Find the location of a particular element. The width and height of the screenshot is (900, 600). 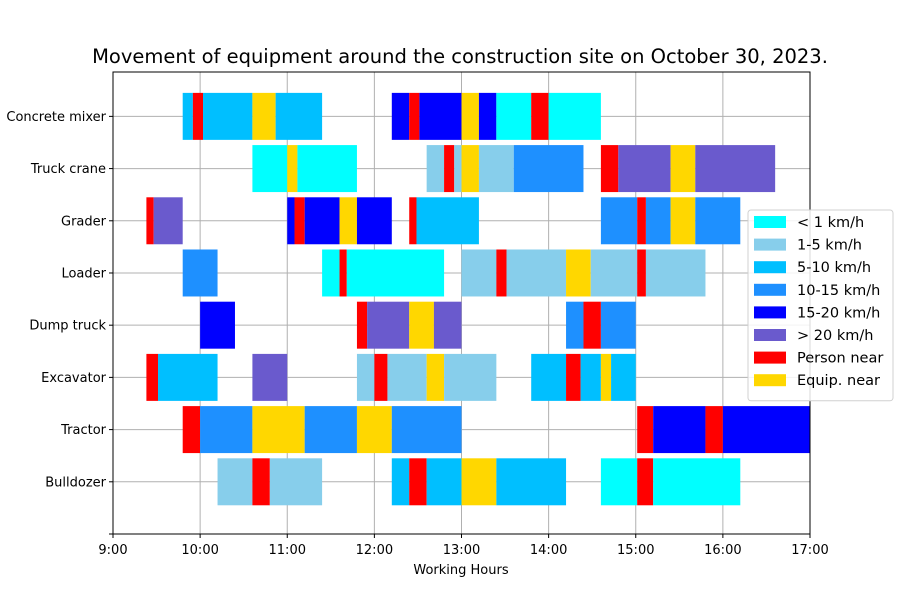

x-axis-label: Working Hours is located at coordinates (460, 570).